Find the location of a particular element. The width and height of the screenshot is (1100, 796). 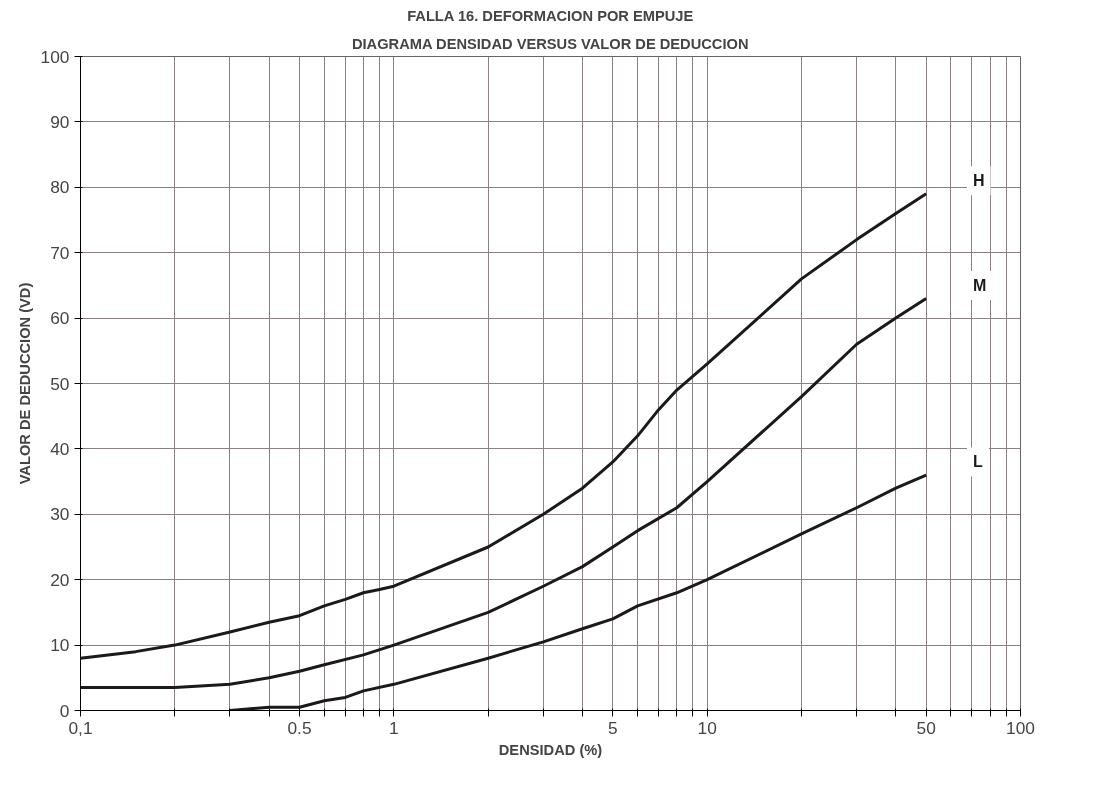

text: H is located at coordinates (979, 181).